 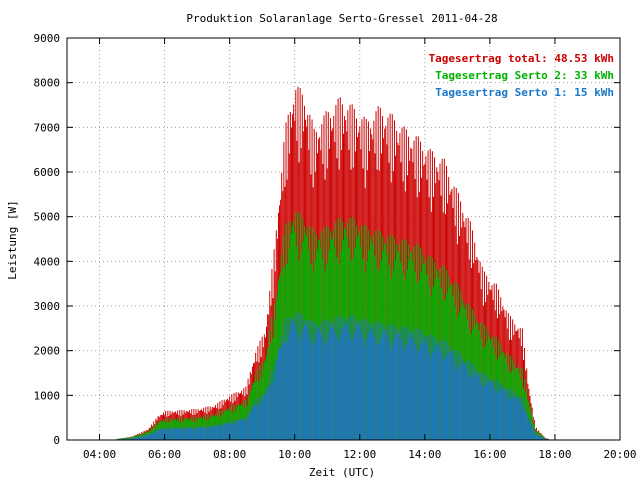 What do you see at coordinates (47, 38) in the screenshot?
I see `y-tick-label: 9000` at bounding box center [47, 38].